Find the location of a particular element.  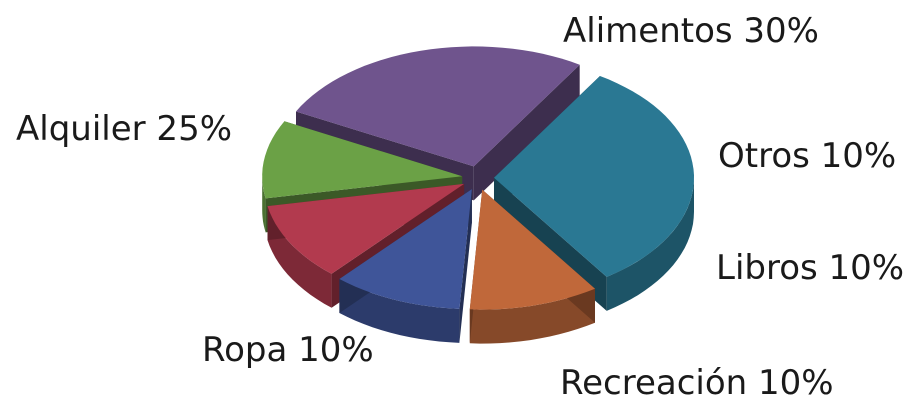

slice-side-otros is located at coordinates (532, 316).